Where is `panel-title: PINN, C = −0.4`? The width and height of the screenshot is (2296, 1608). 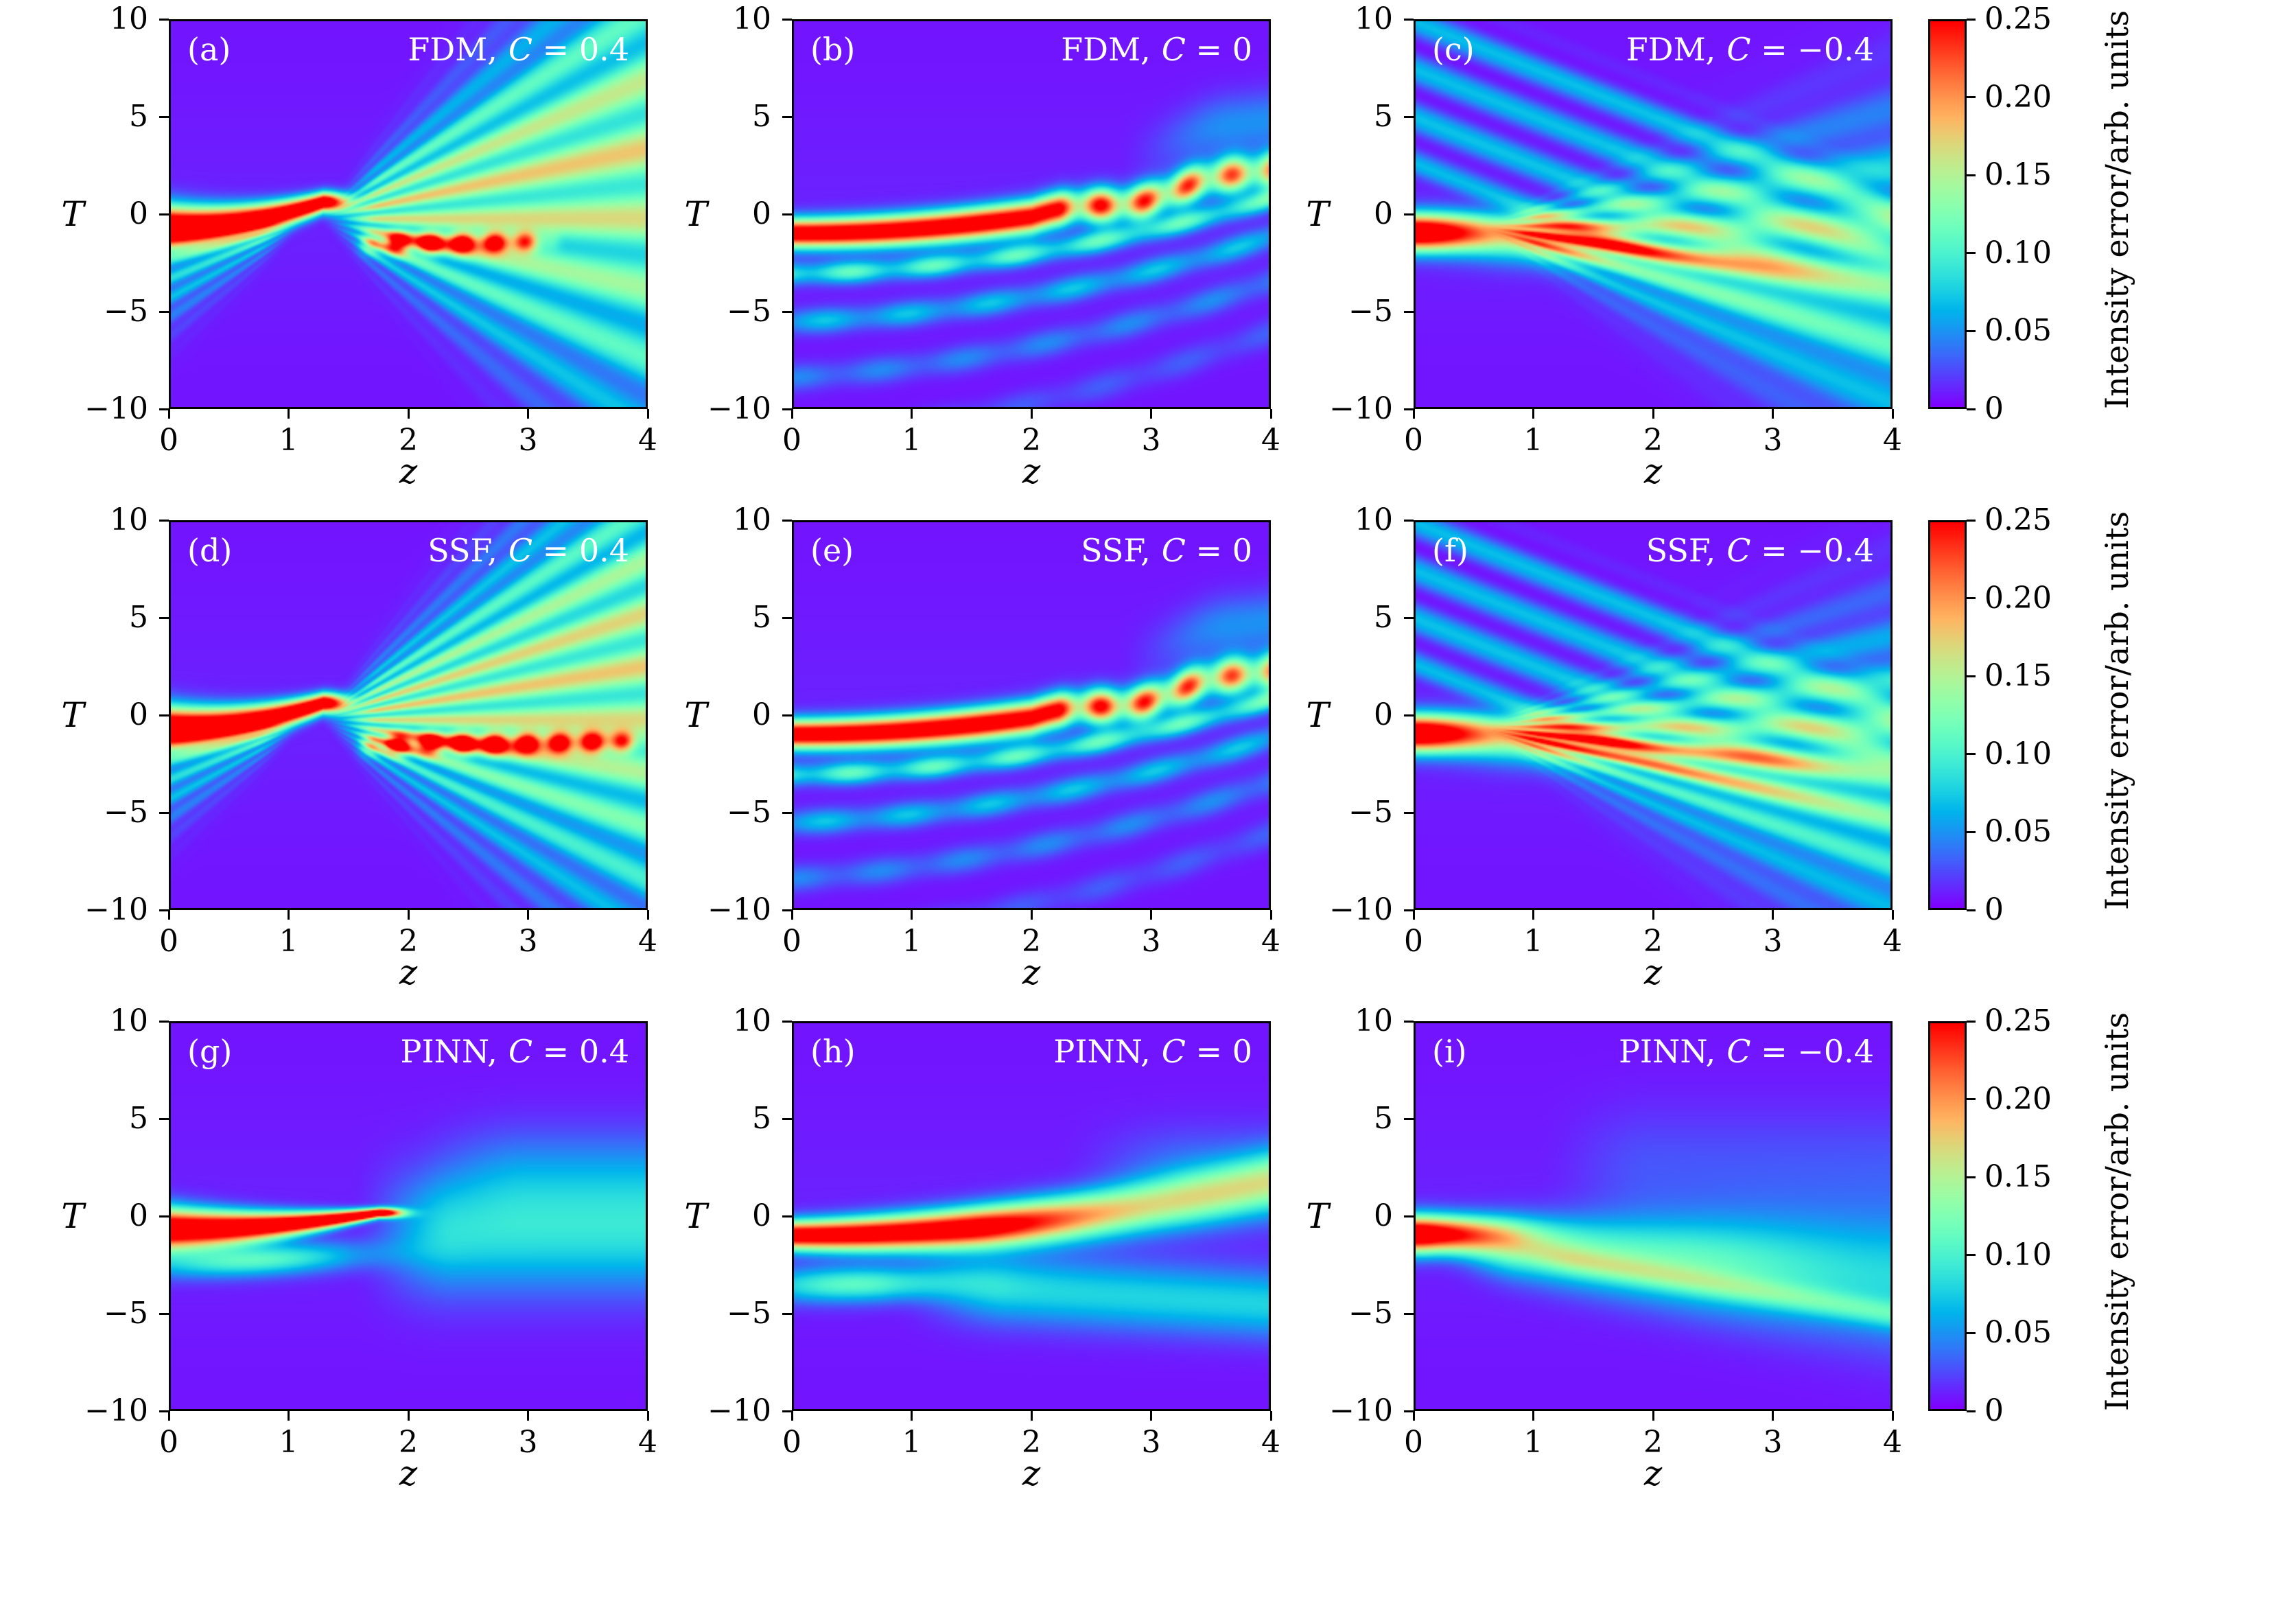
panel-title: PINN, C = −0.4 is located at coordinates (1747, 1051).